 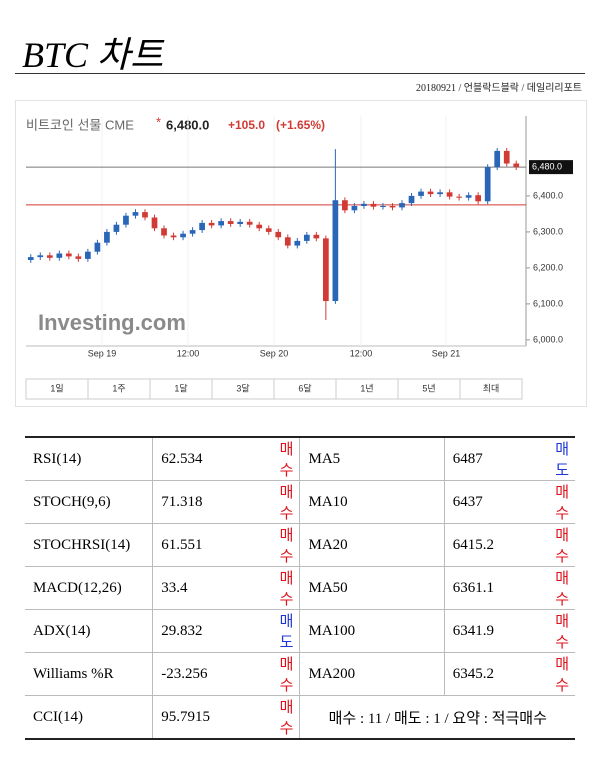 I want to click on x-tick-label: Sep 19, so click(x=102, y=353).